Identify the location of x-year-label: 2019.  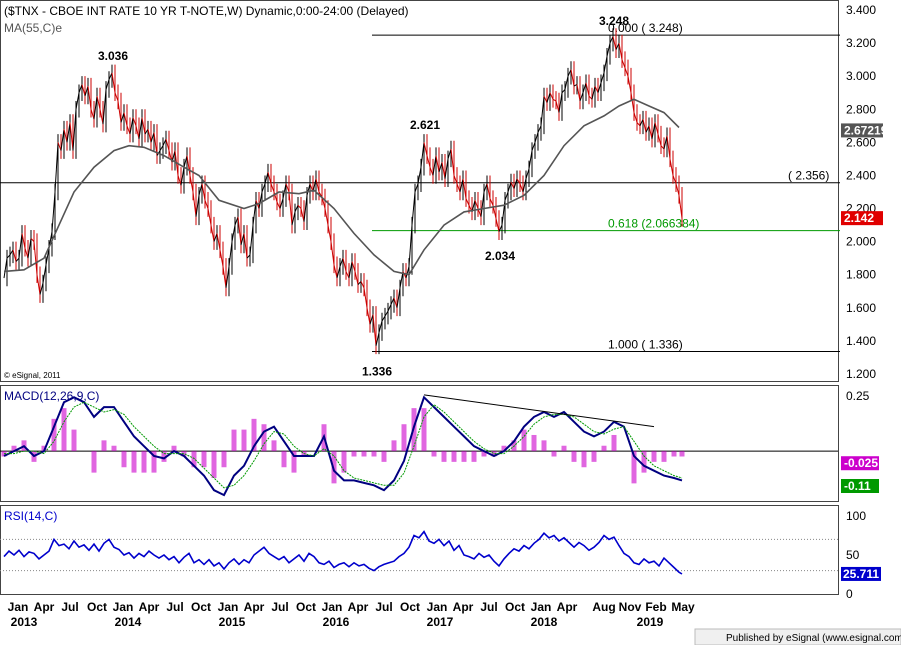
(650, 622).